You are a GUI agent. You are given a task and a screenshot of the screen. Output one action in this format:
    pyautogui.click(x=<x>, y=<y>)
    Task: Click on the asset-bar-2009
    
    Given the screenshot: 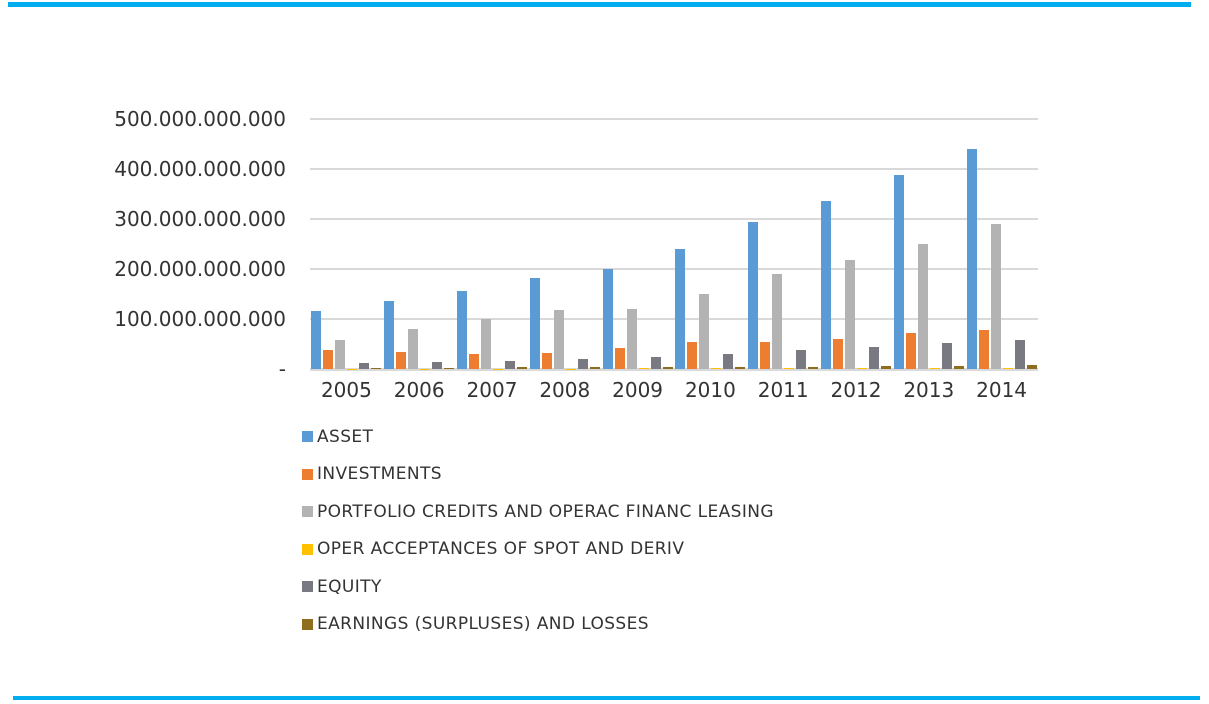 What is the action you would take?
    pyautogui.click(x=607, y=319)
    